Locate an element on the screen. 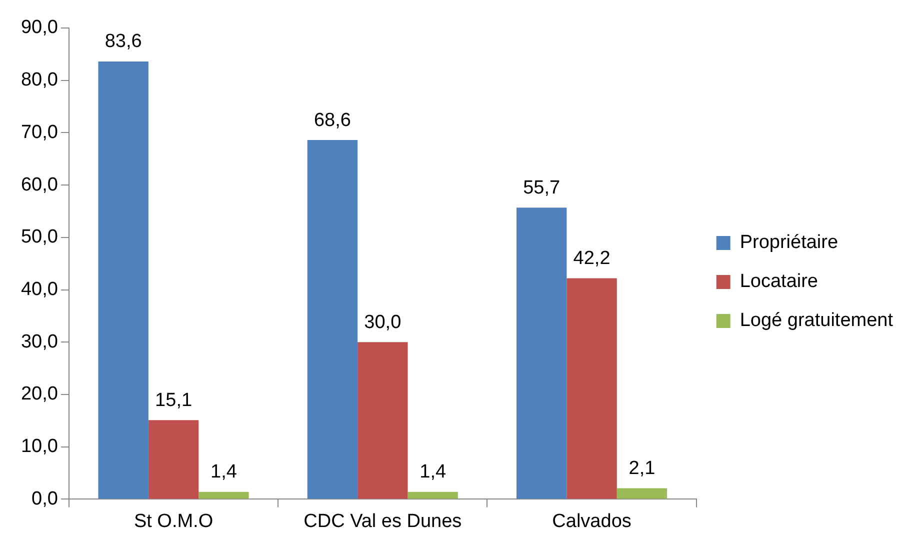  legend-label: Locataire is located at coordinates (779, 281).